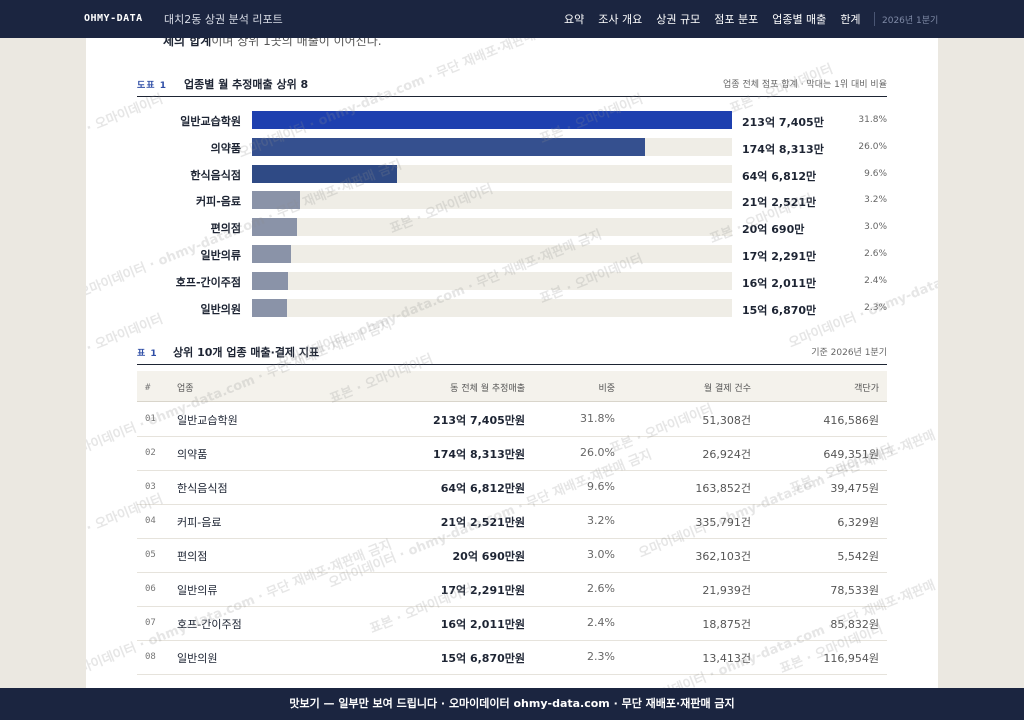  What do you see at coordinates (783, 122) in the screenshot?
I see `bar-value-label: 213억 7,405만` at bounding box center [783, 122].